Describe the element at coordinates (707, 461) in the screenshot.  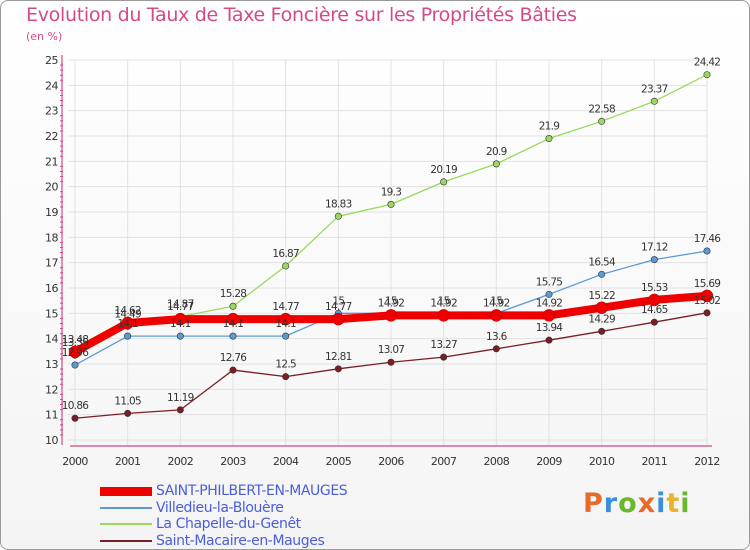
I see `x-tick-label: 2012` at that location.